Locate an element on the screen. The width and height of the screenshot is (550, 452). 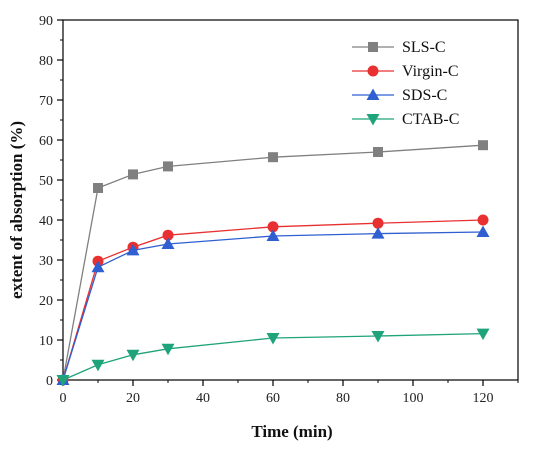
legend-item-sls-c: SLS-C is located at coordinates (399, 47).